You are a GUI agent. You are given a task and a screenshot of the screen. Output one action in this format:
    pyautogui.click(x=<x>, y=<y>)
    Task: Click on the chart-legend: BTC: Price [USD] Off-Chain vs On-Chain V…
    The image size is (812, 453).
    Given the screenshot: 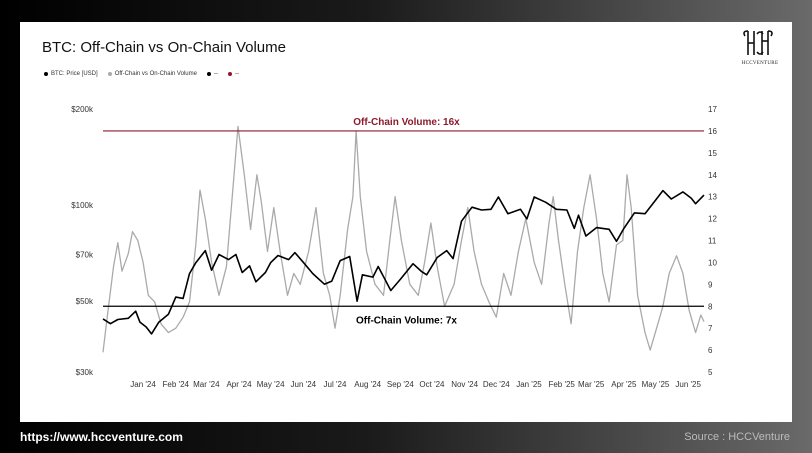 What is the action you would take?
    pyautogui.click(x=141, y=74)
    